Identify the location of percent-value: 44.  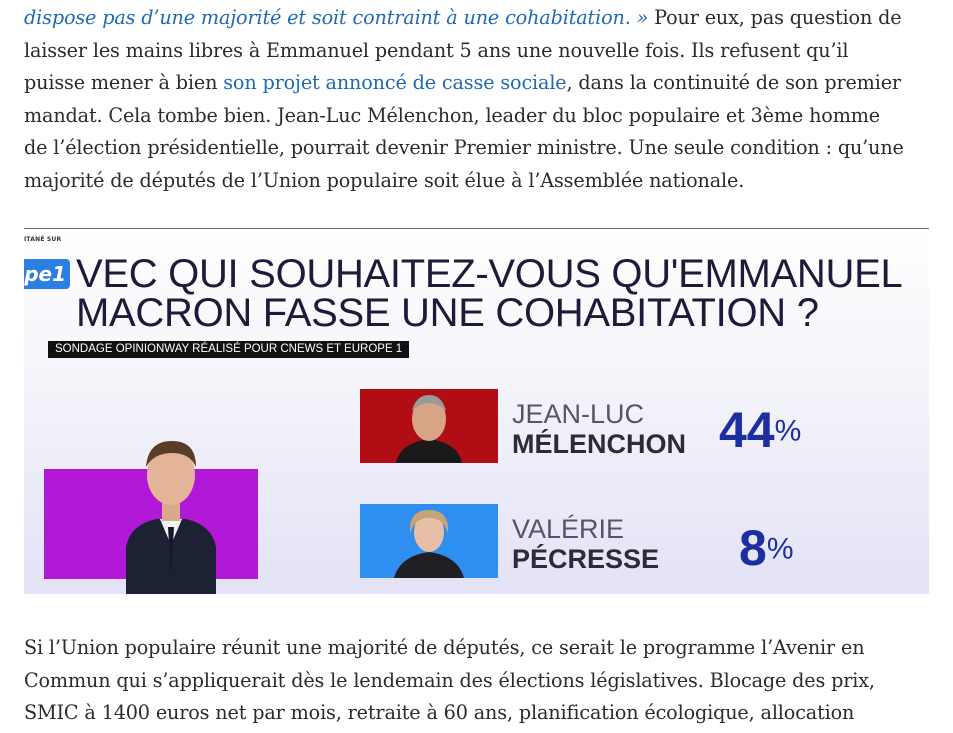
(747, 430).